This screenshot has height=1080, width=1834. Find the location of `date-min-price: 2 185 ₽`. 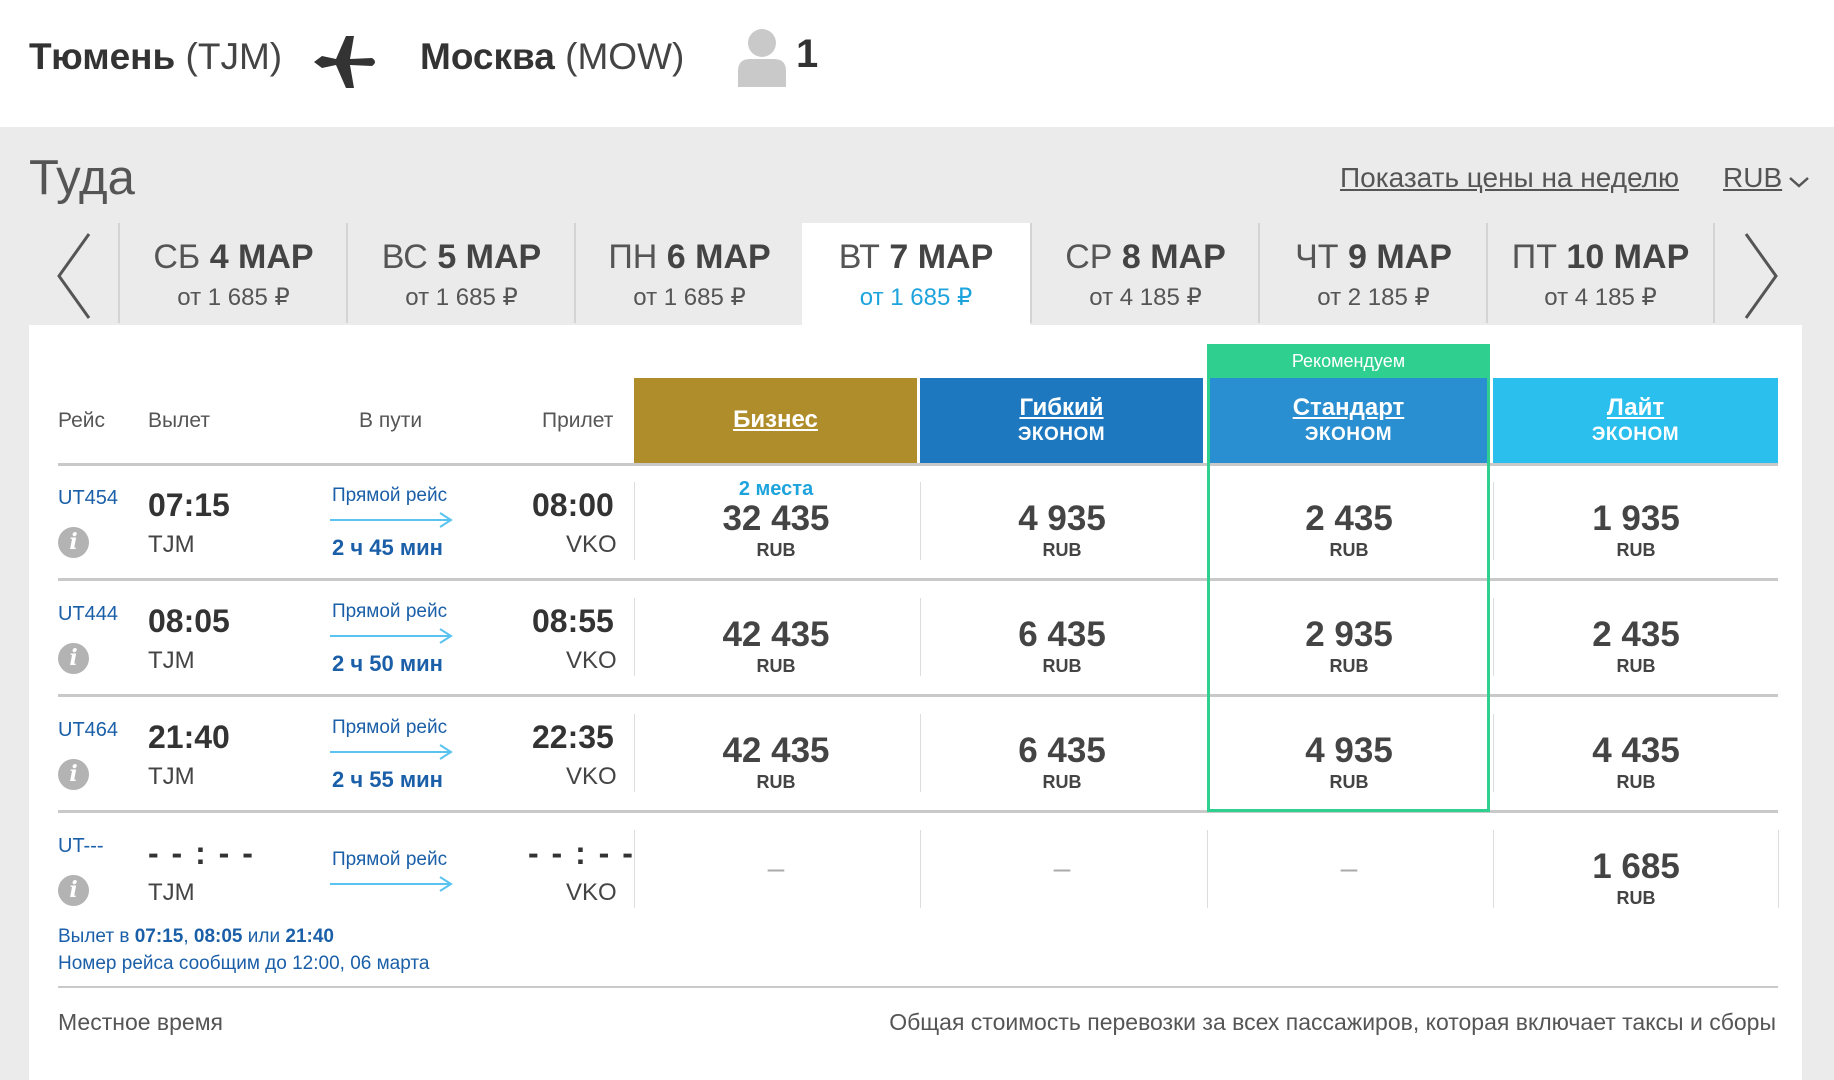

date-min-price: 2 185 ₽ is located at coordinates (1388, 297).